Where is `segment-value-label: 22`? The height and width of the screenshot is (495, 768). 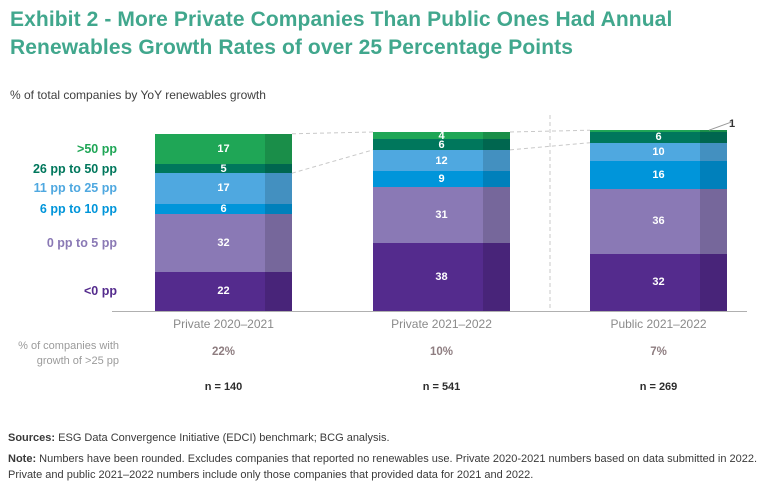
segment-value-label: 22 is located at coordinates (223, 291).